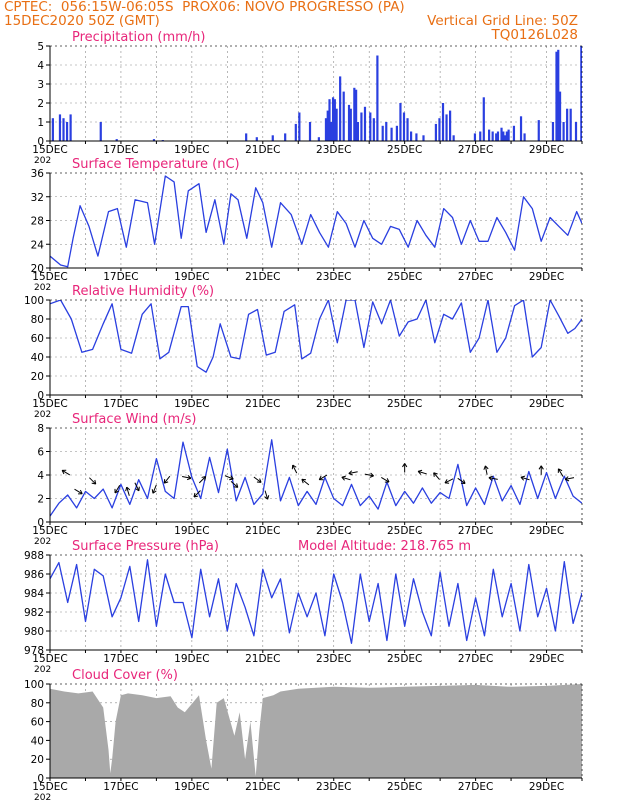  Describe the element at coordinates (34, 556) in the screenshot. I see `y-tick-label: 988` at that location.